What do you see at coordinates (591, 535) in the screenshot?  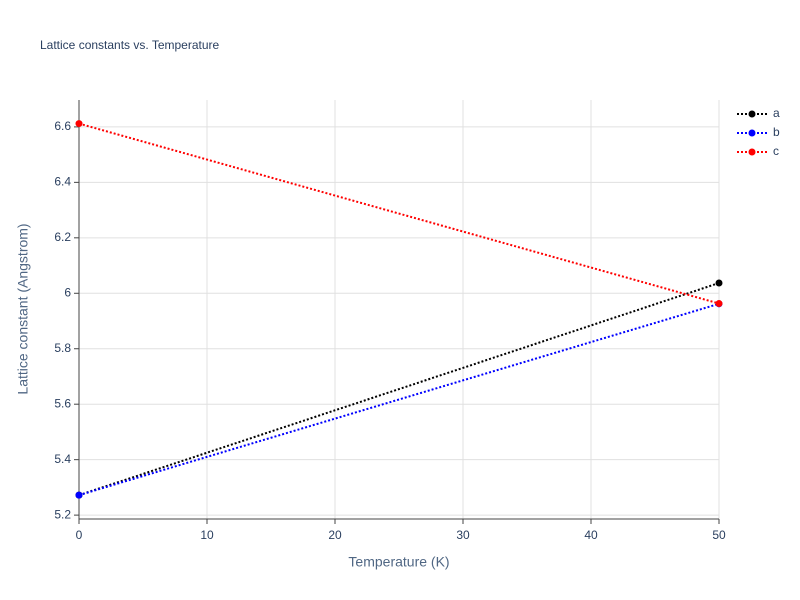 I see `x-tick-label: 40` at bounding box center [591, 535].